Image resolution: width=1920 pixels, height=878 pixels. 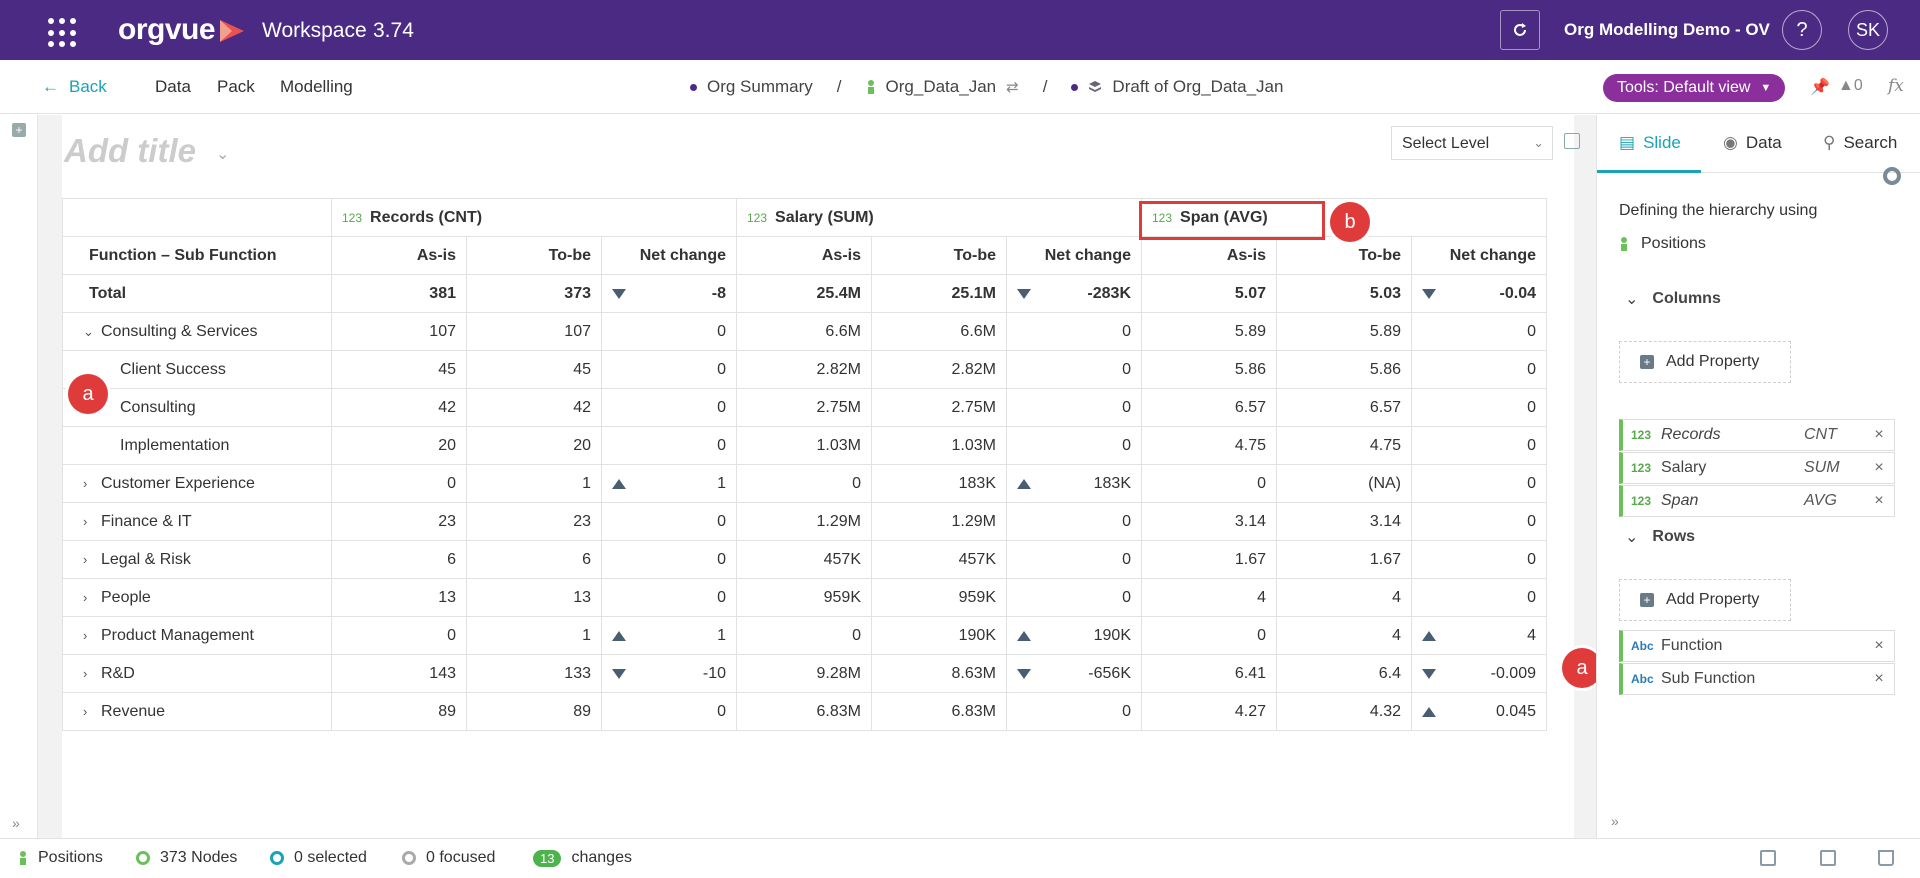 What do you see at coordinates (1344, 559) in the screenshot?
I see `table-cell: 1.67` at bounding box center [1344, 559].